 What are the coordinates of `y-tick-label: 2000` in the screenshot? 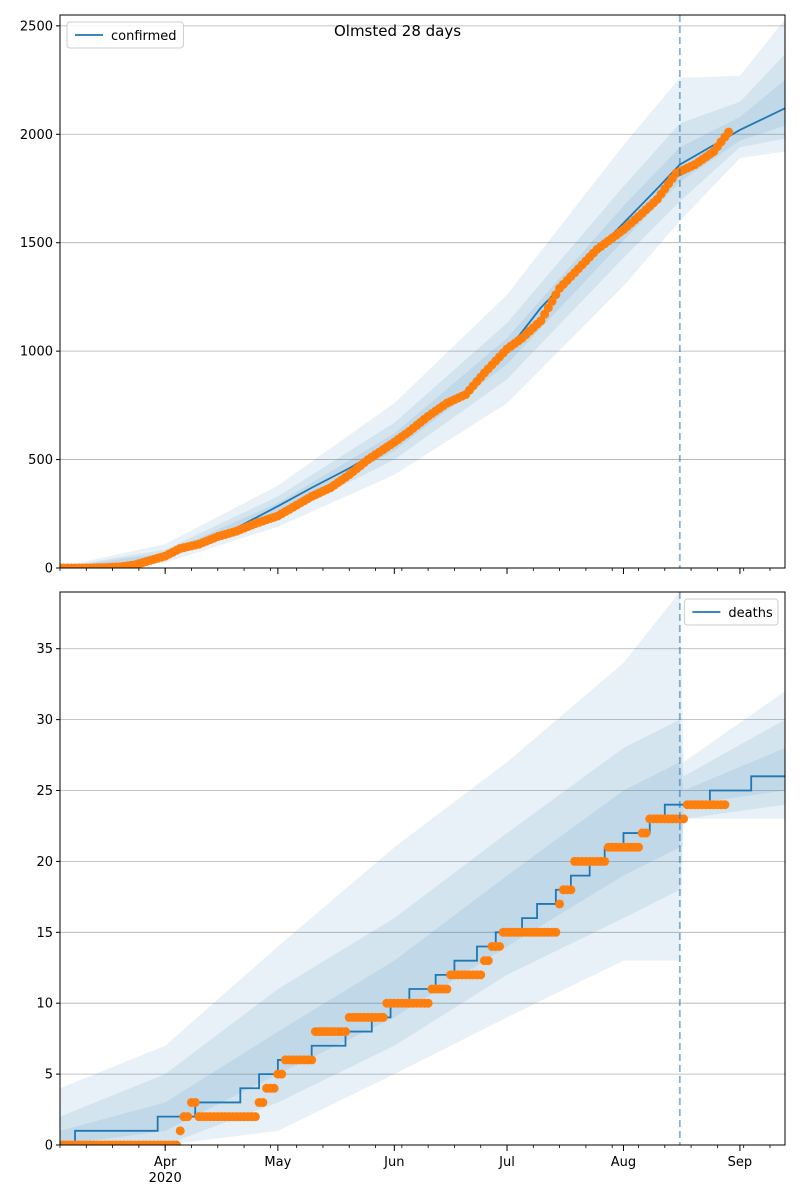 It's located at (36, 135).